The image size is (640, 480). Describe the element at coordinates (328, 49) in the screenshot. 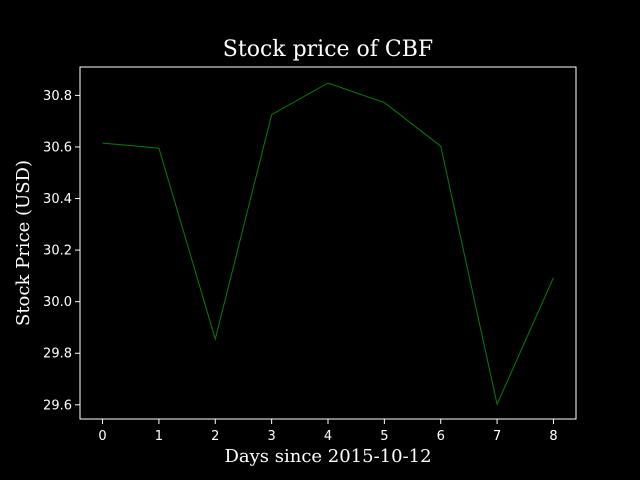

I see `chart-title: Stock price of CBF` at that location.